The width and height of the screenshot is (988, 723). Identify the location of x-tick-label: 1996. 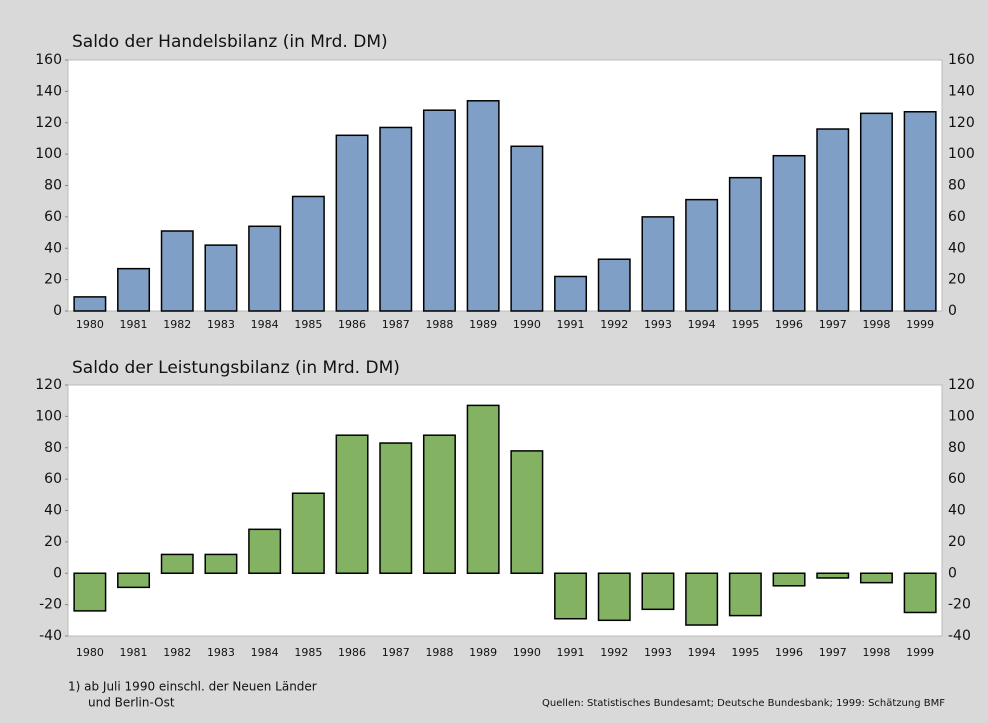
(789, 652).